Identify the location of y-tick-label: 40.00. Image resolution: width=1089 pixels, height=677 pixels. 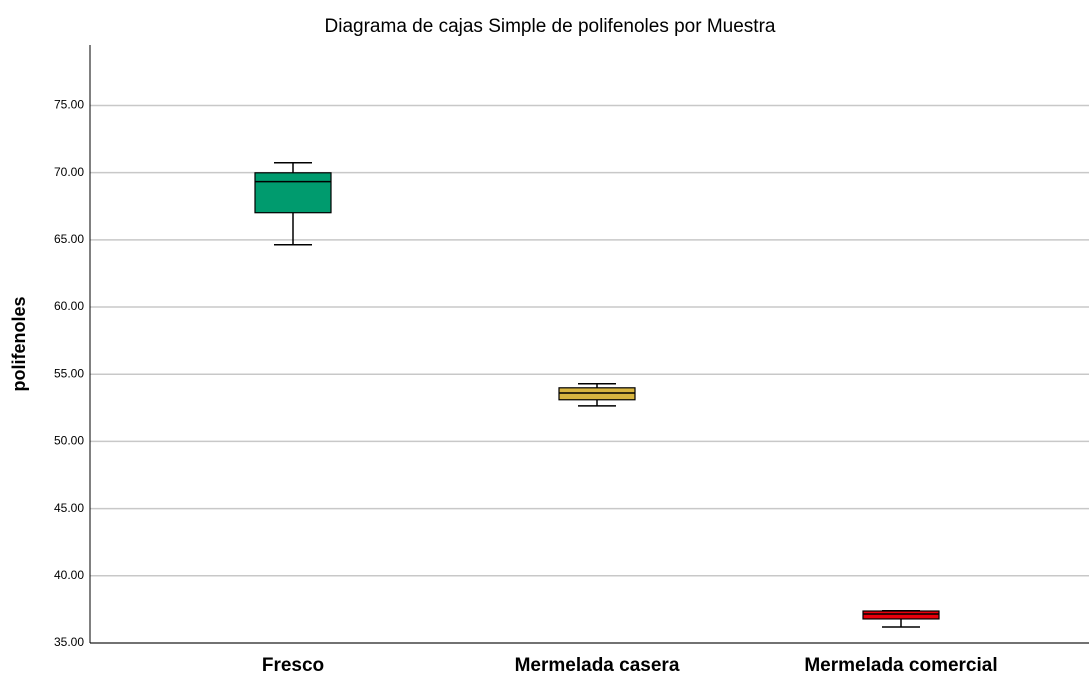
(69, 575).